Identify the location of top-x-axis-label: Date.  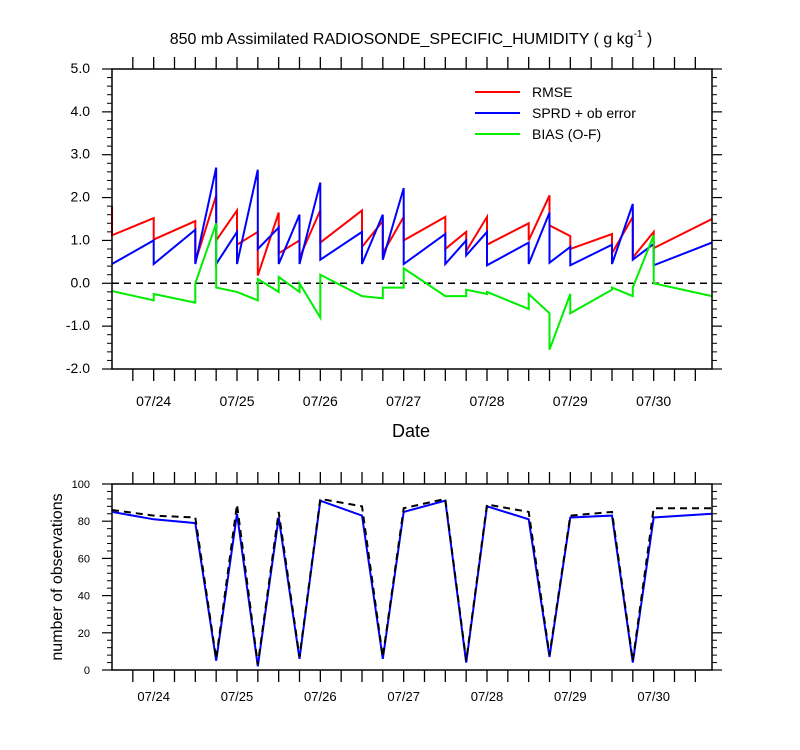
(411, 431).